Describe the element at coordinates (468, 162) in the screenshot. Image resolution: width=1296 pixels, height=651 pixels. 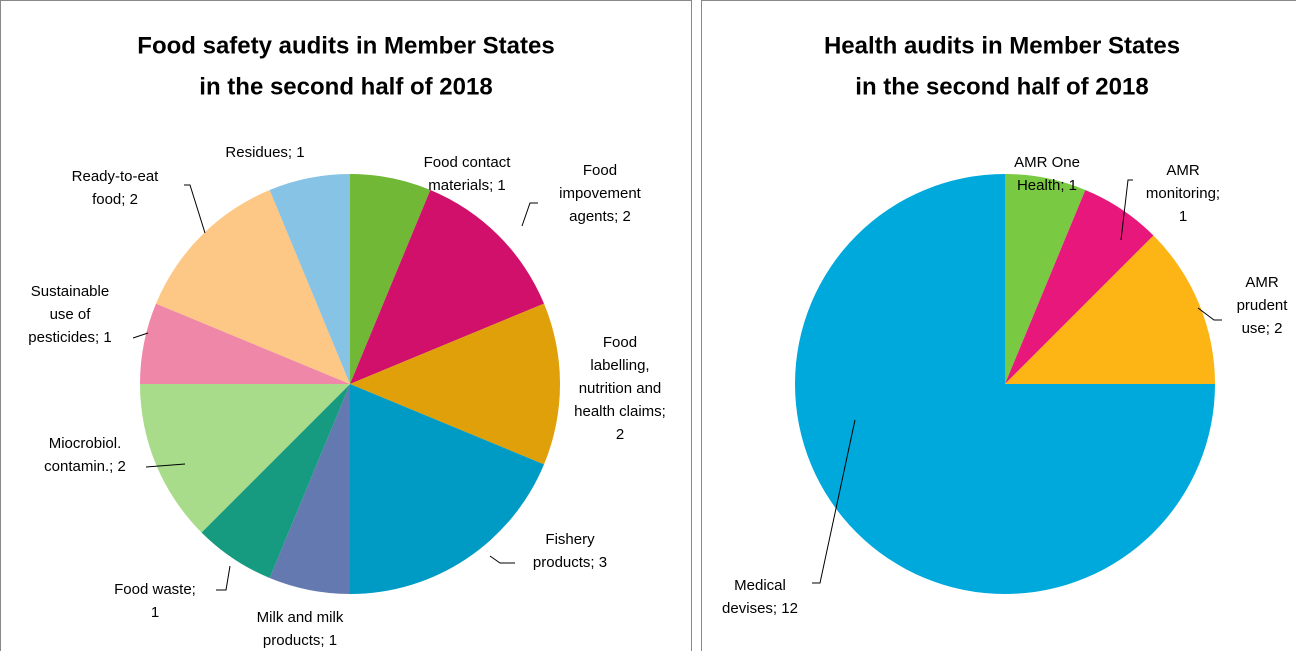
I see `data-label: Food contact` at that location.